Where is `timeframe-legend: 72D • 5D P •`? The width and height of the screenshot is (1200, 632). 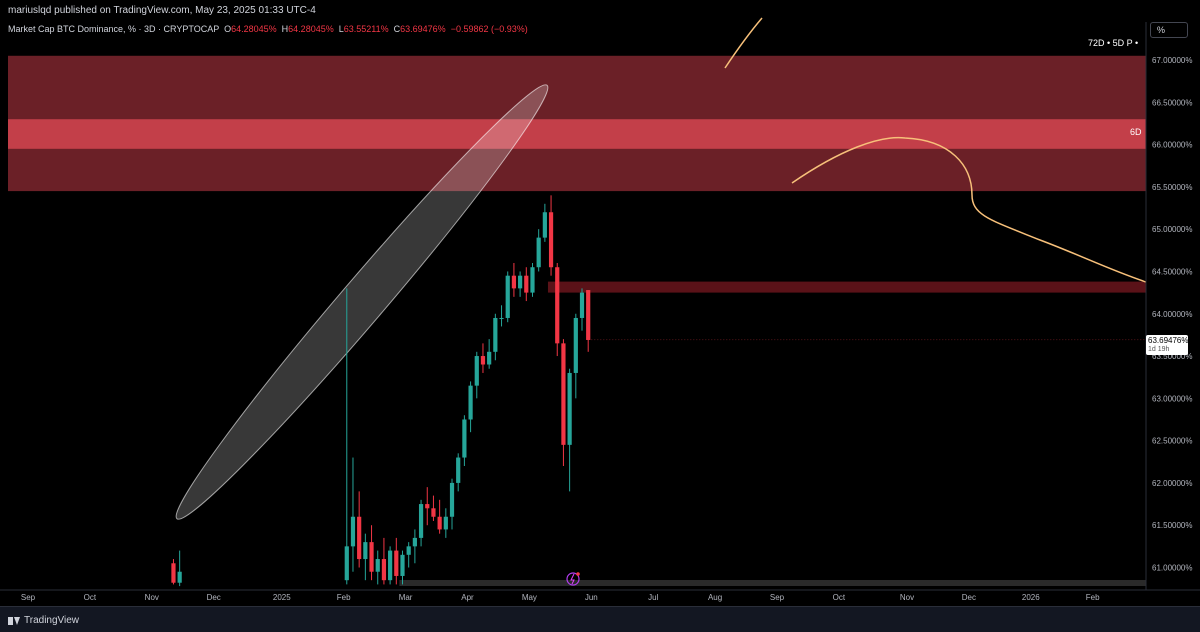
timeframe-legend: 72D • 5D P • is located at coordinates (1113, 43).